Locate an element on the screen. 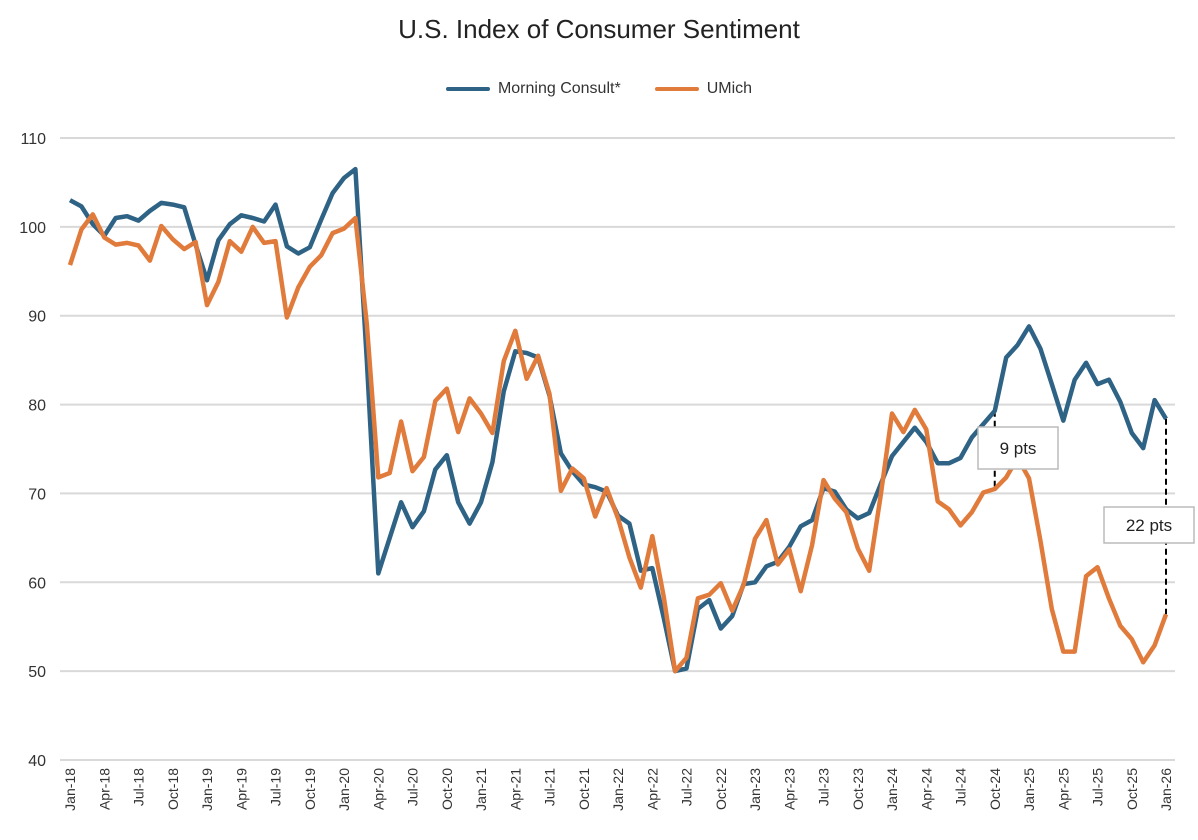 Image resolution: width=1198 pixels, height=840 pixels. x-tick-label: Oct-19 is located at coordinates (310, 789).